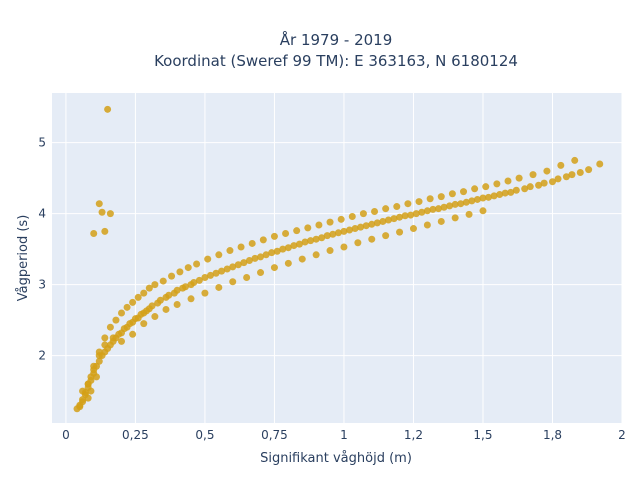  I want to click on y-tick-label: 2, so click(42, 356).